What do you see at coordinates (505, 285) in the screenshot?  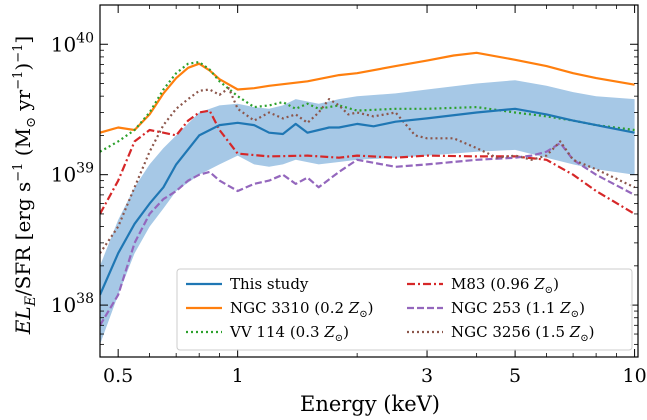 I see `legend-label: M83 (0.96 Z⊙)` at bounding box center [505, 285].